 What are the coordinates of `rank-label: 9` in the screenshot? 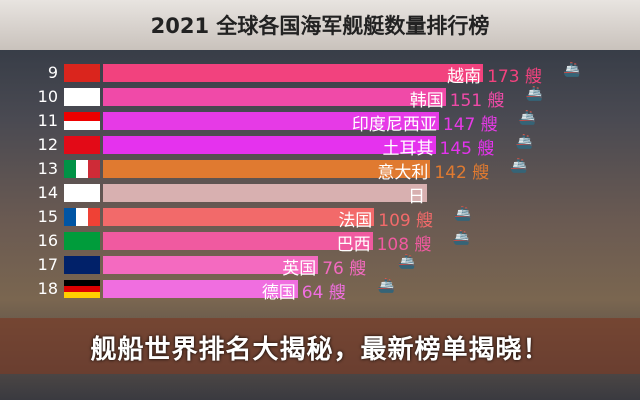 It's located at (52, 72).